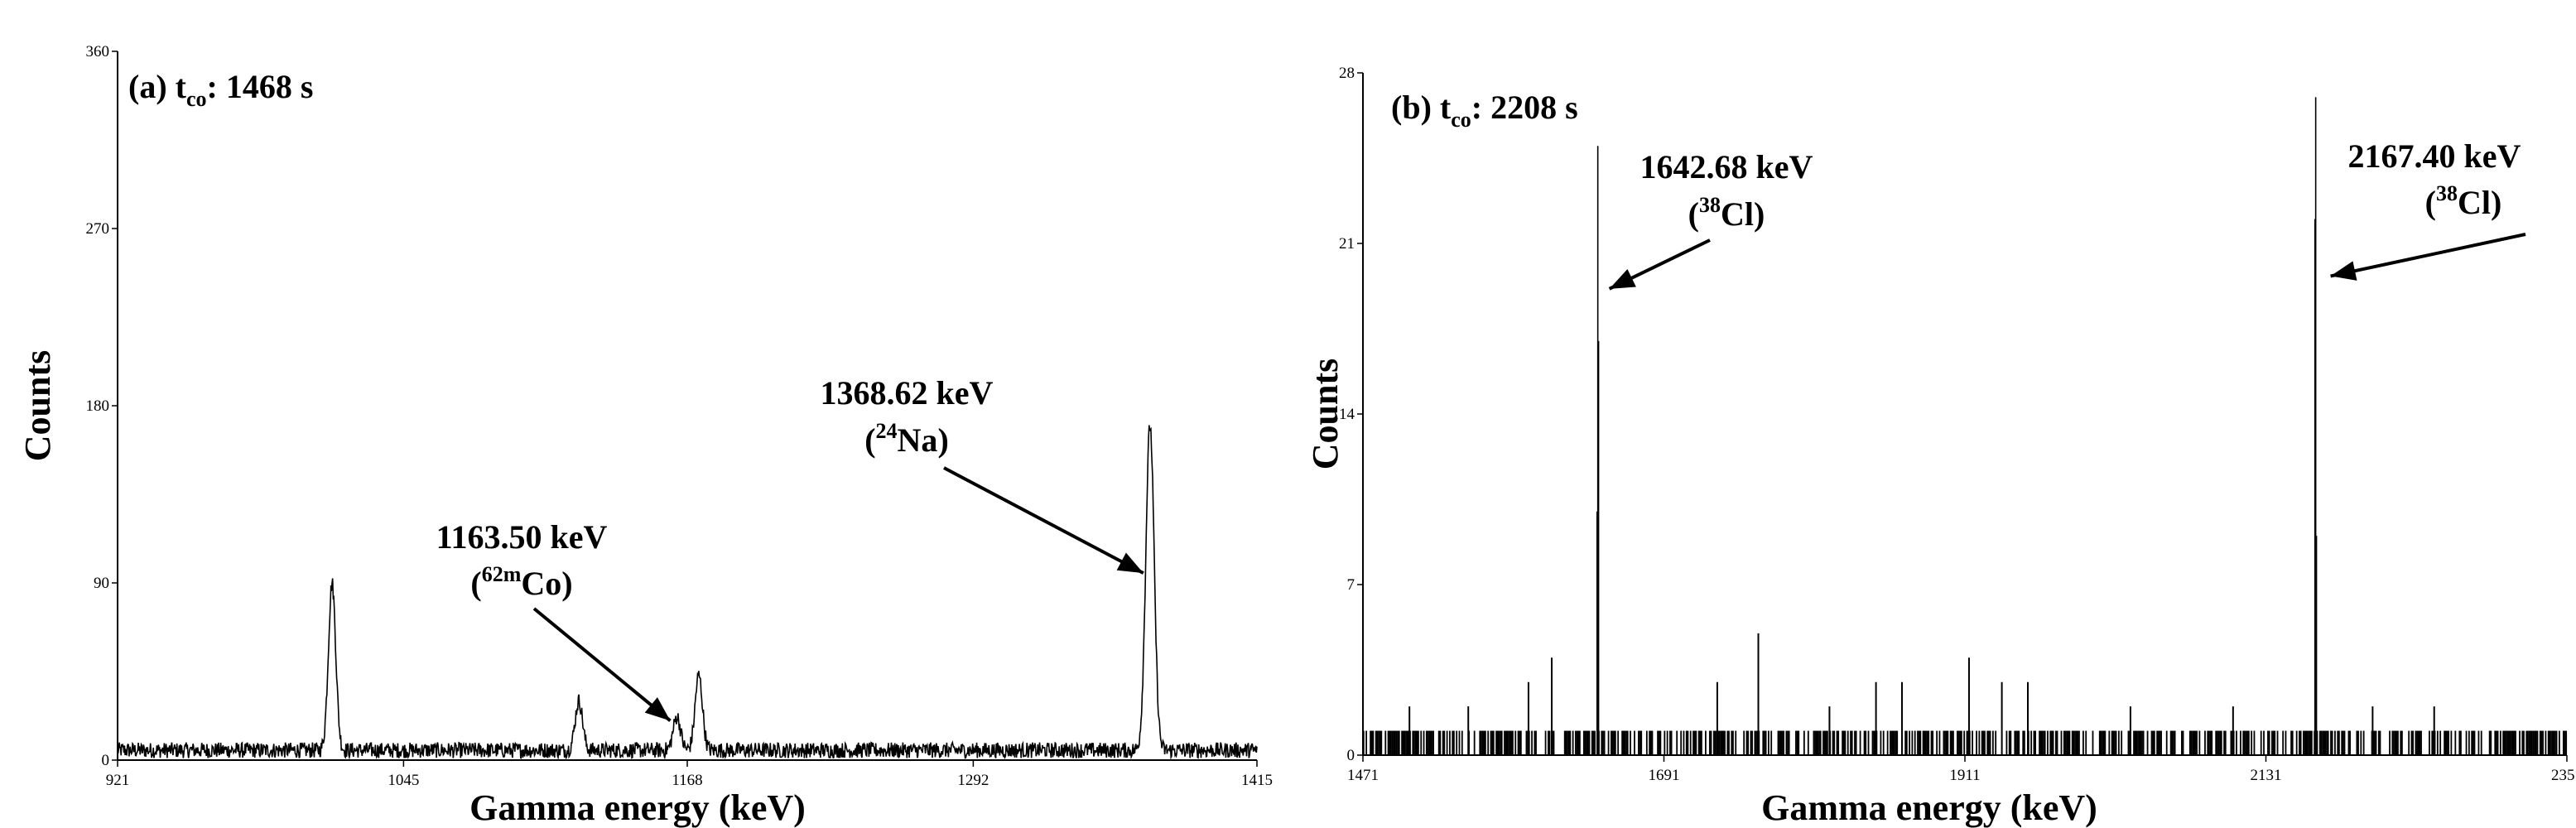 This screenshot has height=828, width=2576. I want to click on annotation-nuclide-co62m: (62mCo), so click(521, 582).